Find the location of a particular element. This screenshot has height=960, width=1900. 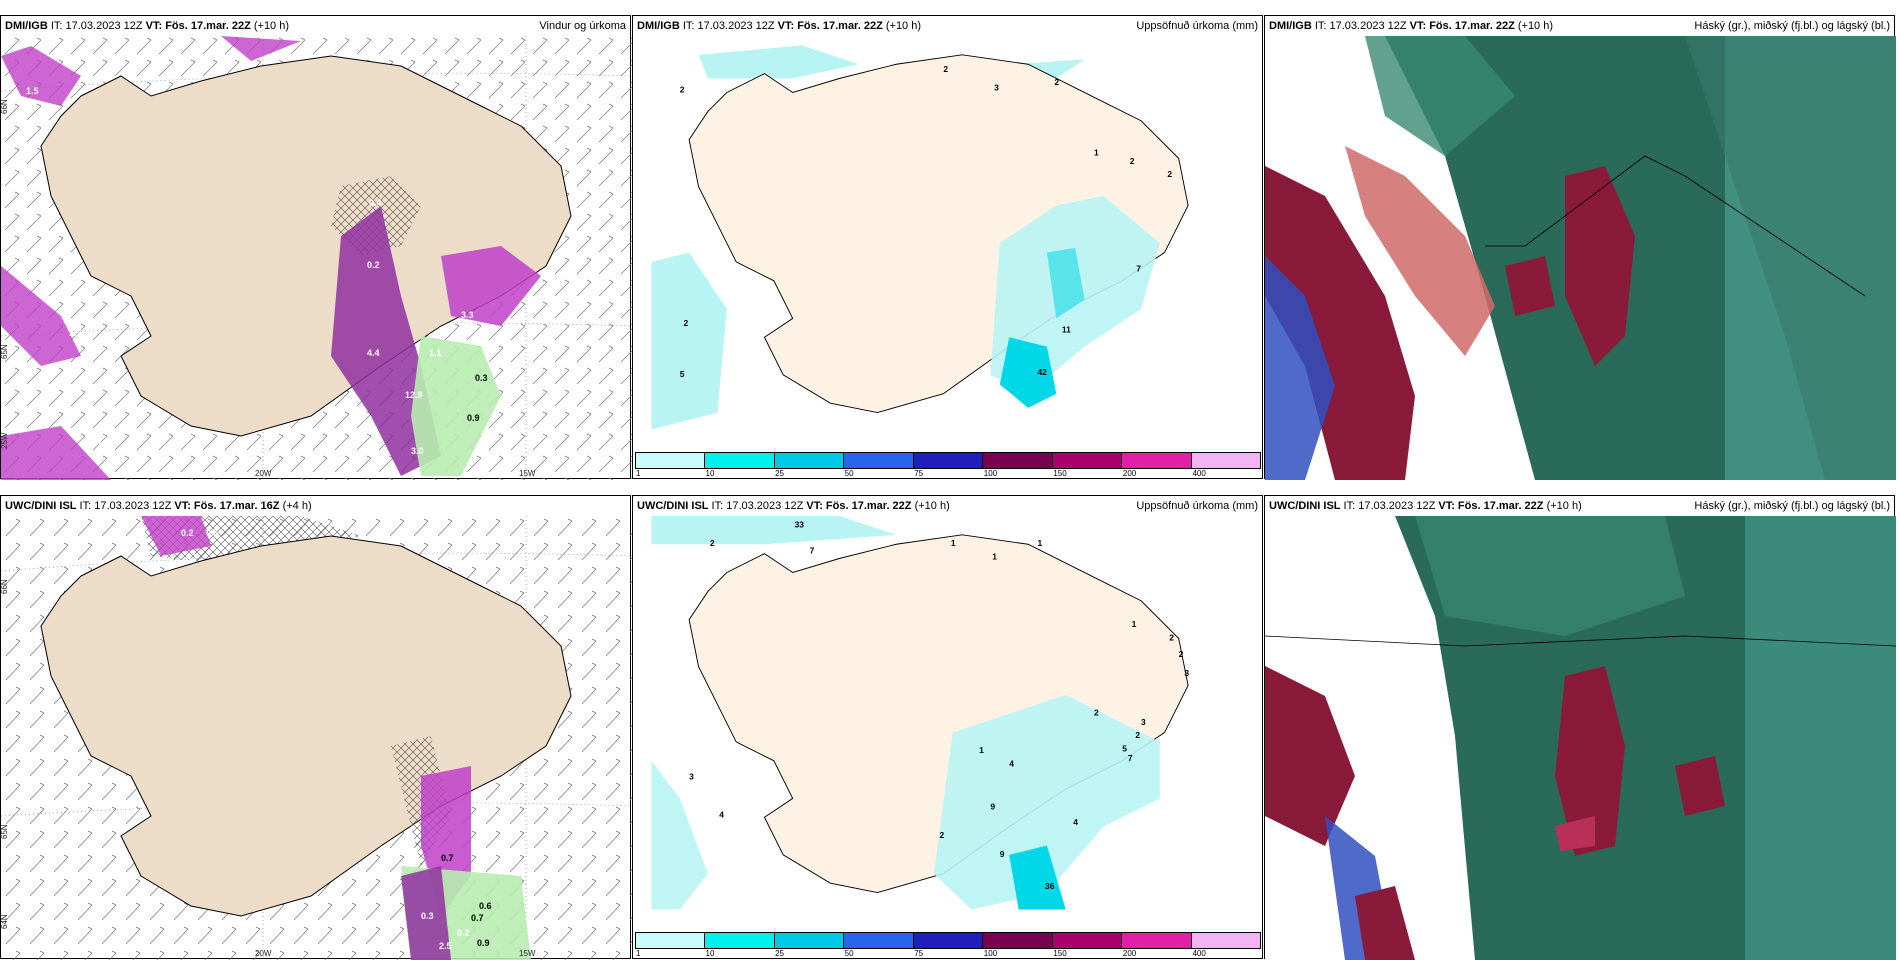

accum-value-label: 7 is located at coordinates (812, 551).